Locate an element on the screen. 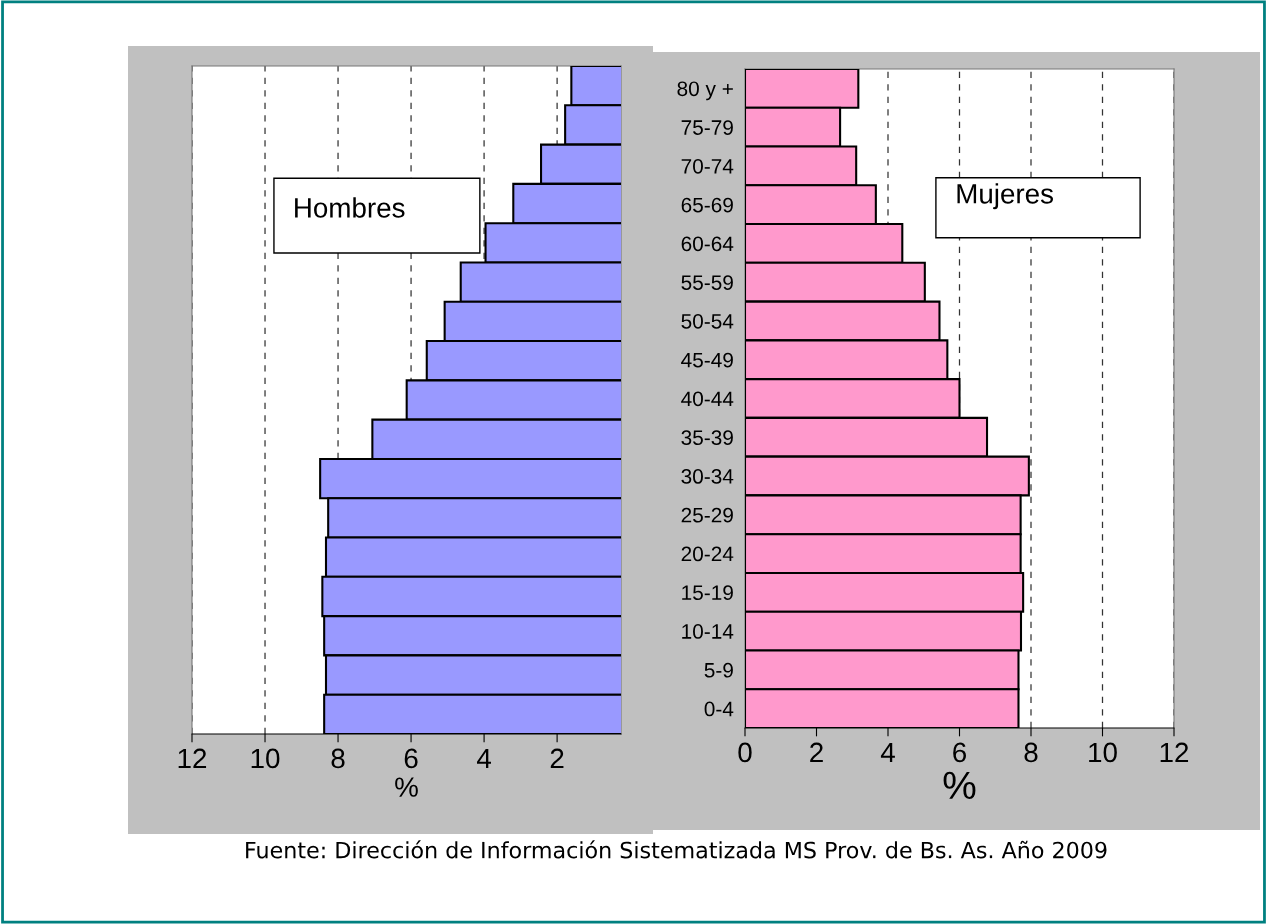  y-tick-label: 45-49 is located at coordinates (707, 360).